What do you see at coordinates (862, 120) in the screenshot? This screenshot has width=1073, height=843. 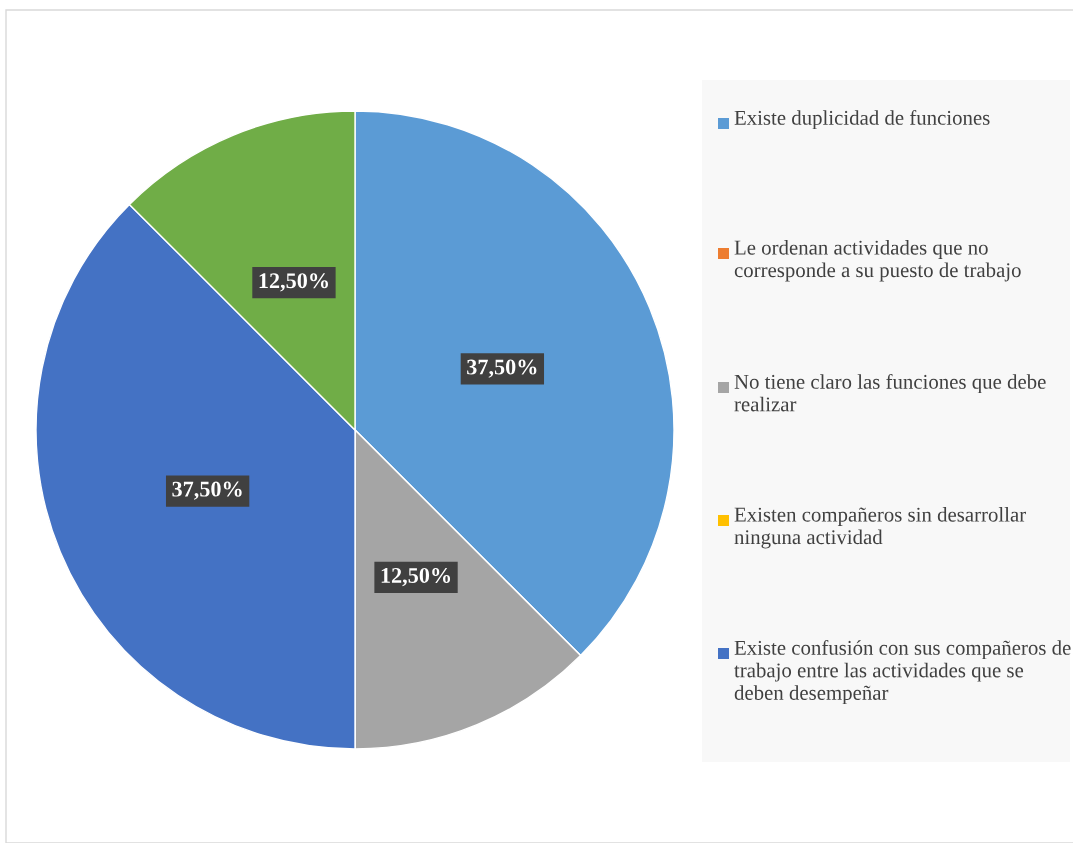 I see `legend-label: Existe duplicidad de funciones` at bounding box center [862, 120].